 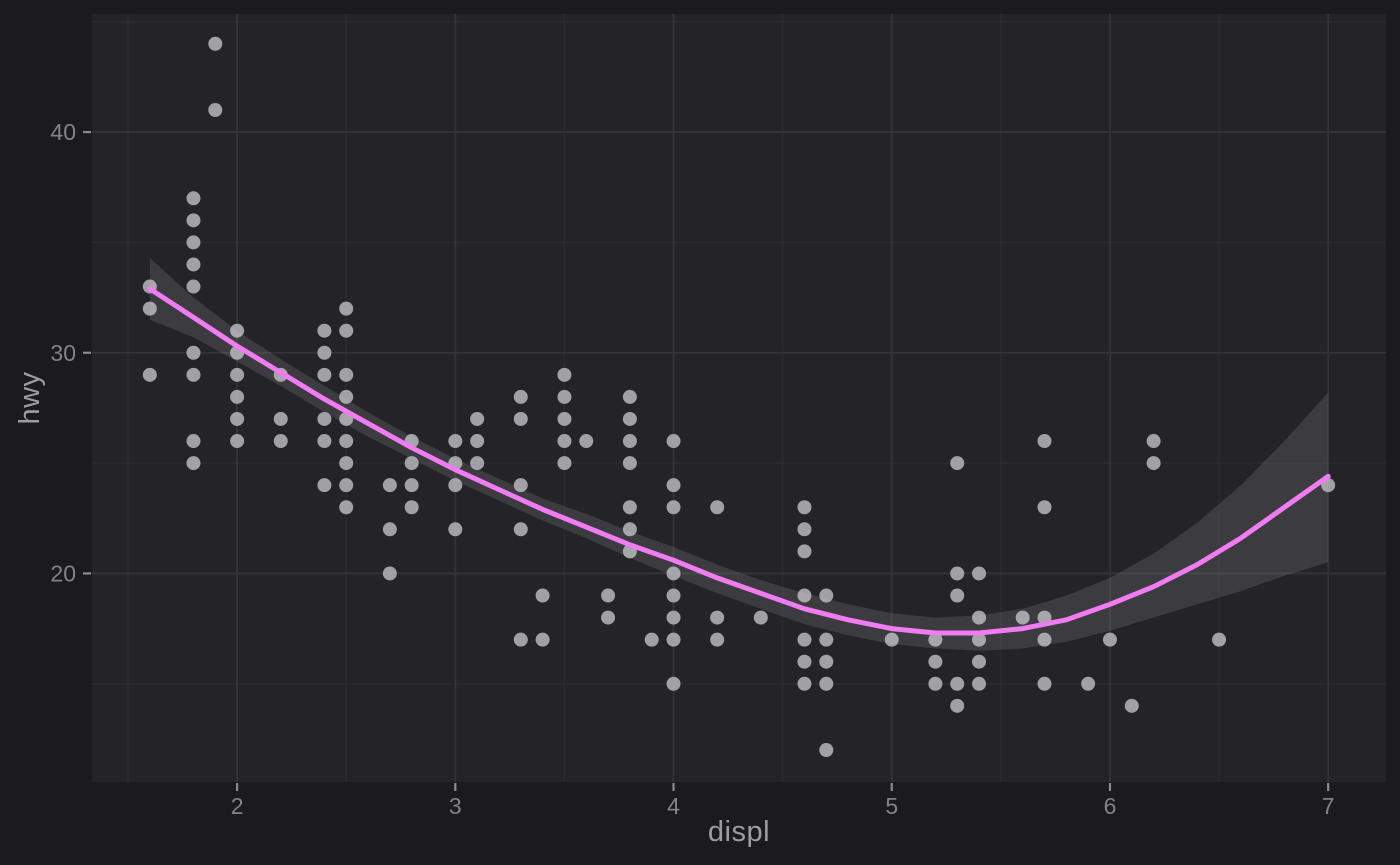 What do you see at coordinates (237, 806) in the screenshot?
I see `x-tick-label: 2` at bounding box center [237, 806].